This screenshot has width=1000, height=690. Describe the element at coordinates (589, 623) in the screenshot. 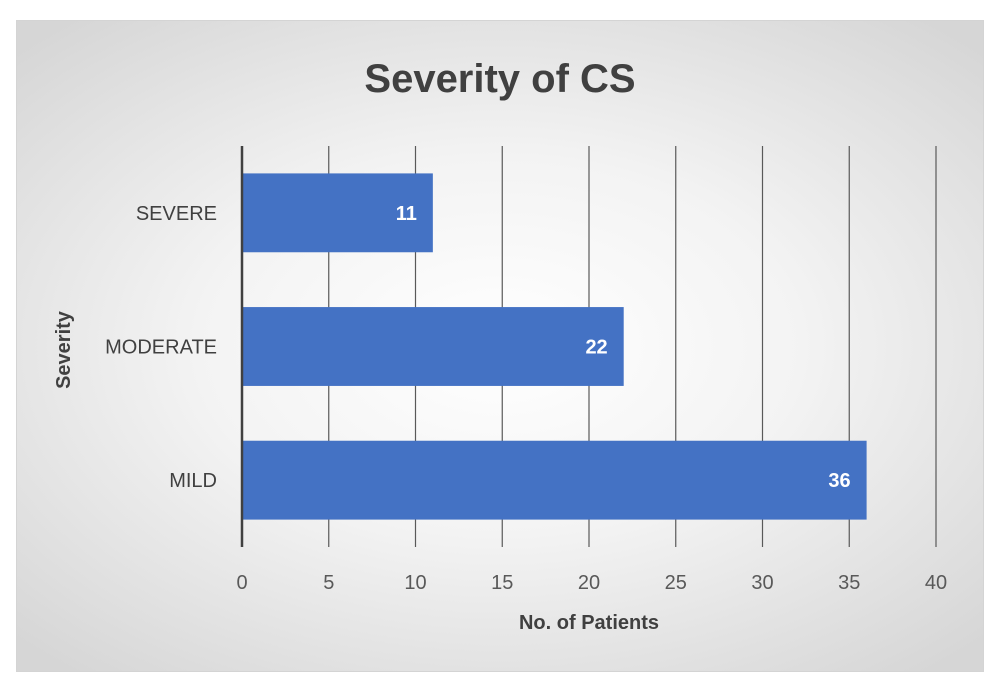

I see `x-axis-title: No. of Patients` at that location.